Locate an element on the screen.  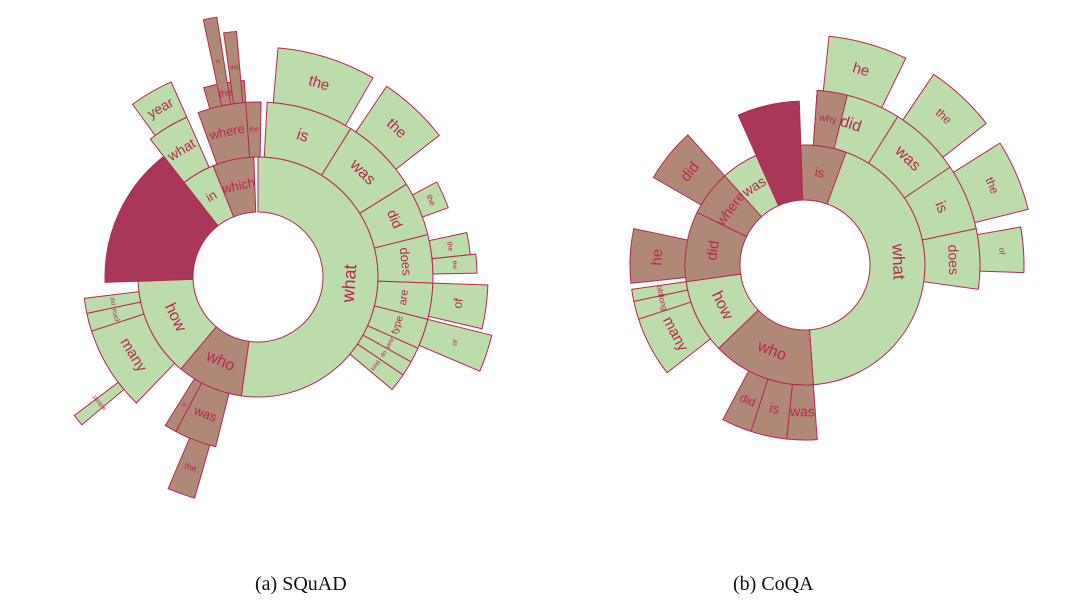
caption-coqa: (b) CoQA is located at coordinates (773, 584).